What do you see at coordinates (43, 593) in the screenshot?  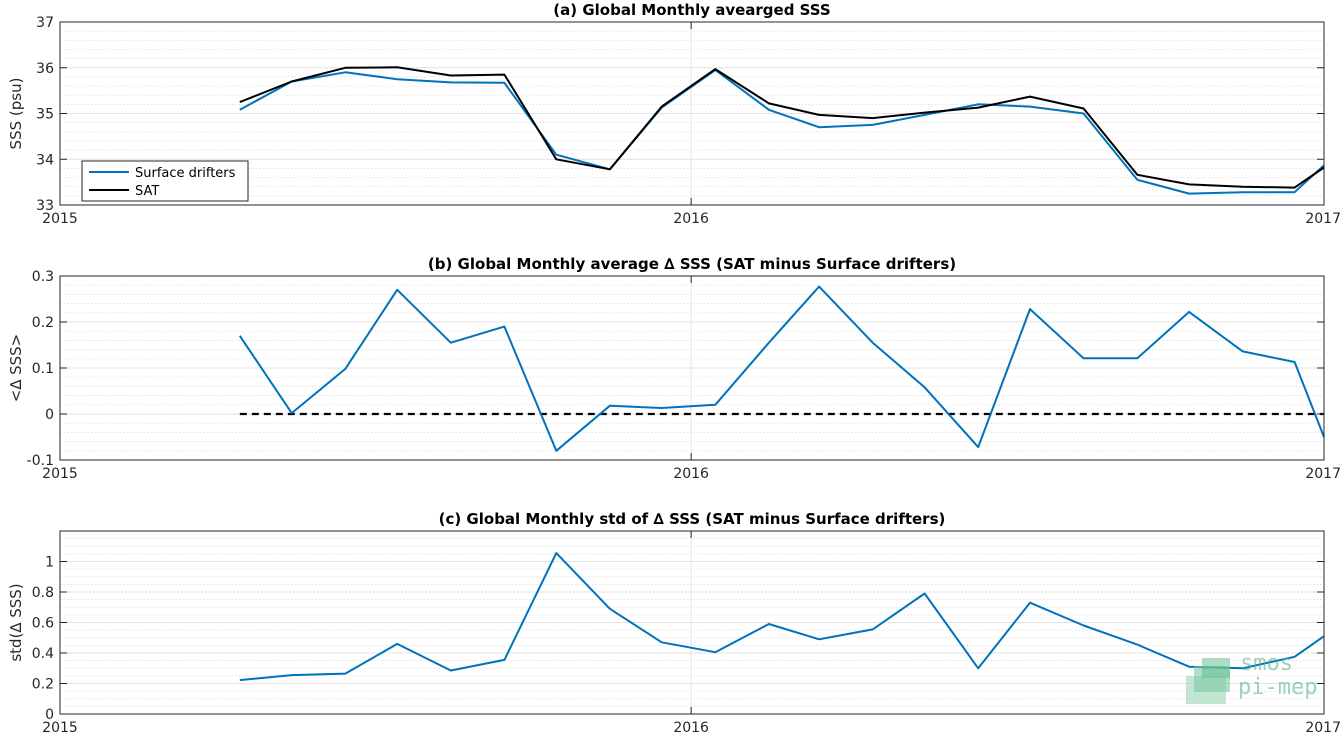 I see `y-tick-label: 0.8` at bounding box center [43, 593].